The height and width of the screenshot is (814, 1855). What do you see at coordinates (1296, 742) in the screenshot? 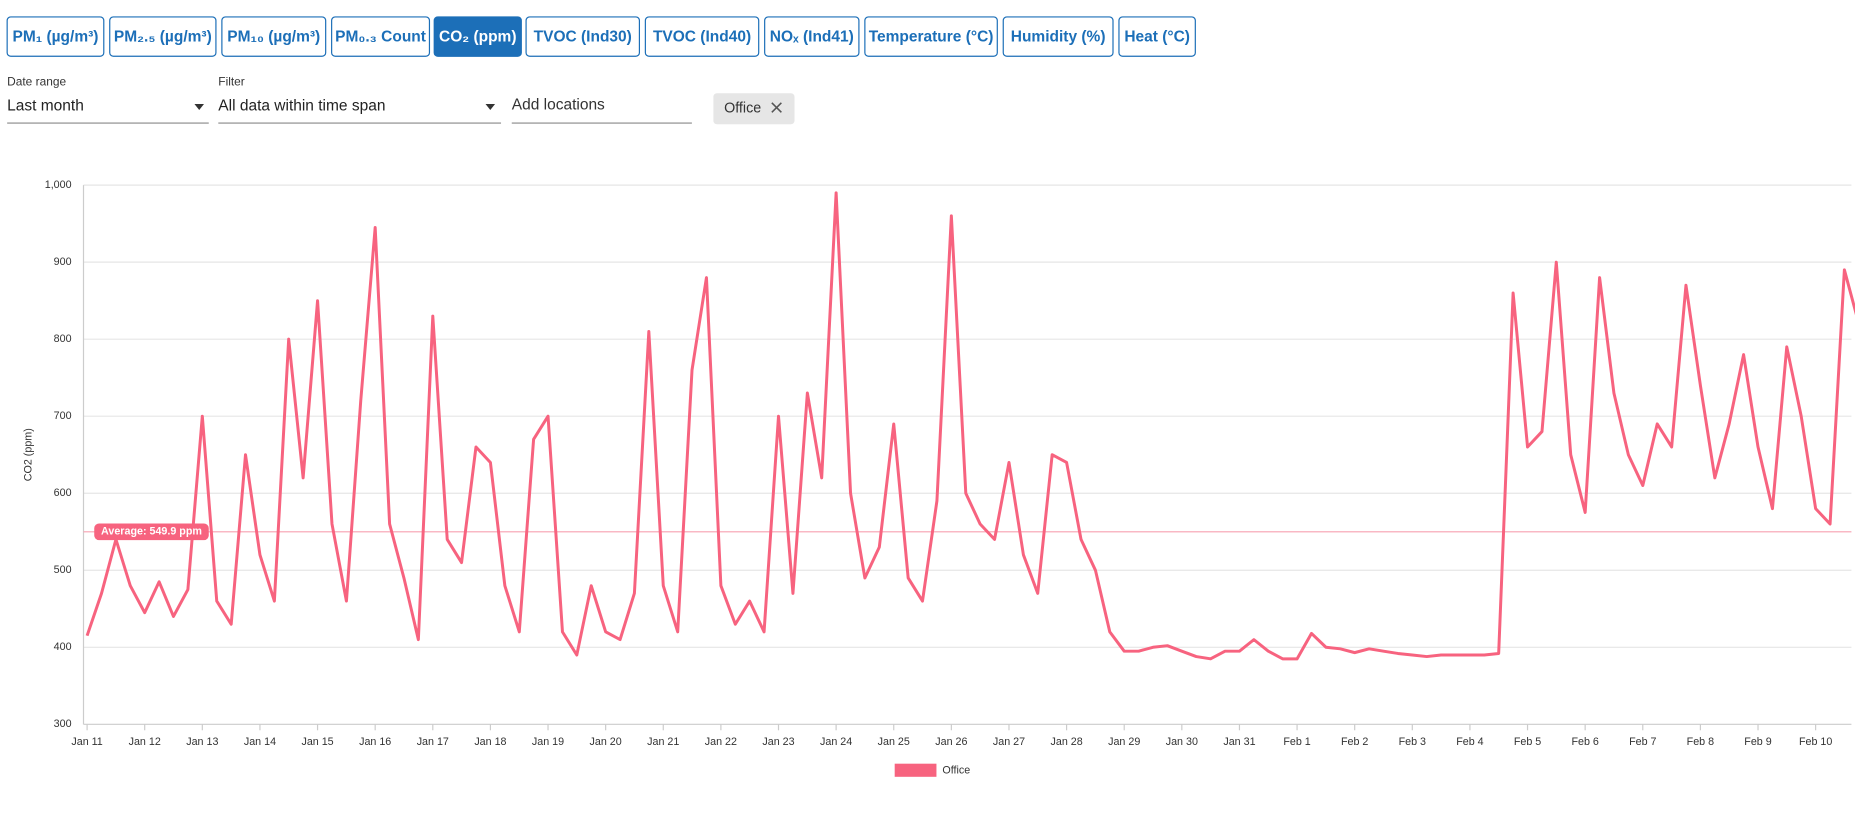
I see `x-tick-label: Feb 1` at bounding box center [1296, 742].